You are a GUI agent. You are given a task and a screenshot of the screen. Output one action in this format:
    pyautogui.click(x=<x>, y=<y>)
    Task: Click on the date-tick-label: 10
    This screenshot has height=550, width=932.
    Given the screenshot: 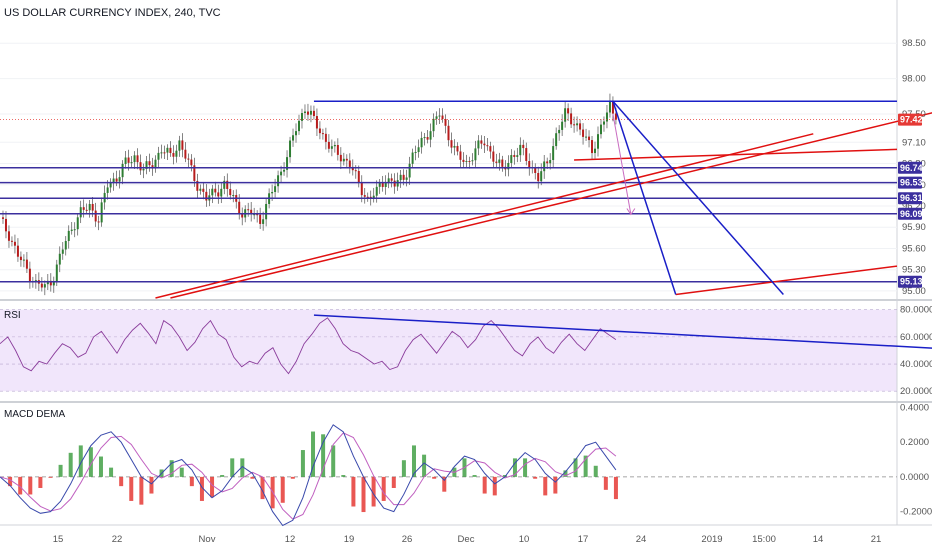 What is the action you would take?
    pyautogui.click(x=524, y=539)
    